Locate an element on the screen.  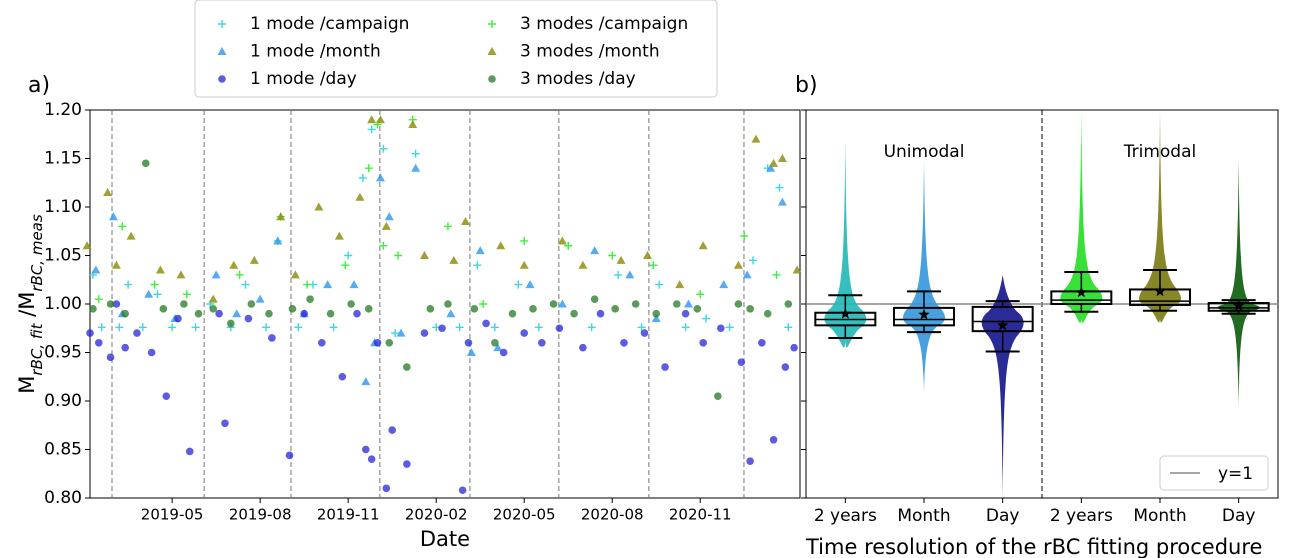
y-tick-label: 0.95 is located at coordinates (63, 353).